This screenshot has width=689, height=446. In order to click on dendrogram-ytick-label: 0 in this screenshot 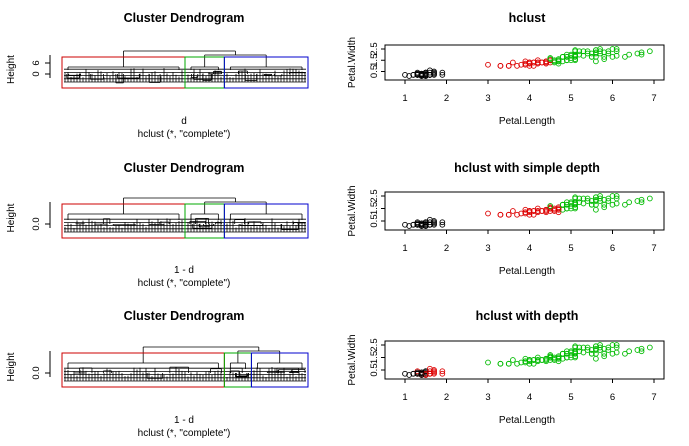, I will do `click(36, 73)`.